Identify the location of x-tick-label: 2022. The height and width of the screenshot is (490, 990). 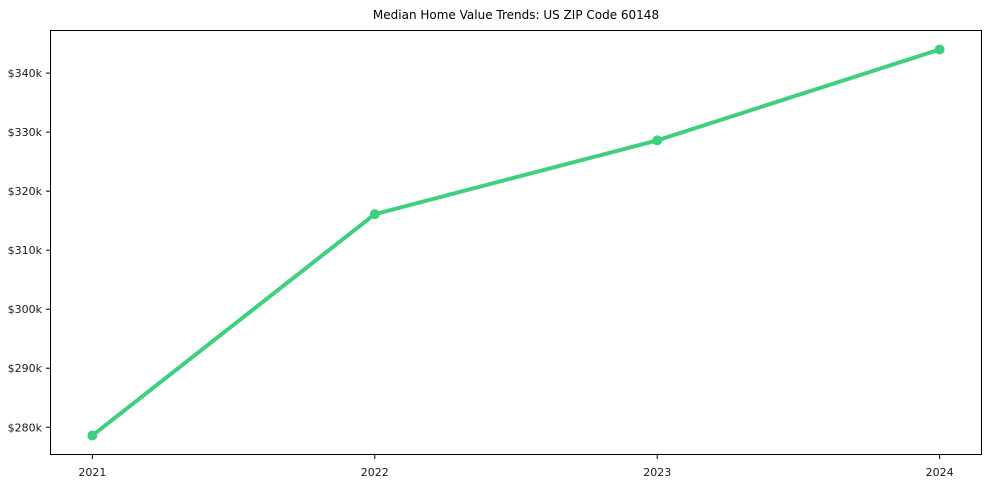
(375, 472).